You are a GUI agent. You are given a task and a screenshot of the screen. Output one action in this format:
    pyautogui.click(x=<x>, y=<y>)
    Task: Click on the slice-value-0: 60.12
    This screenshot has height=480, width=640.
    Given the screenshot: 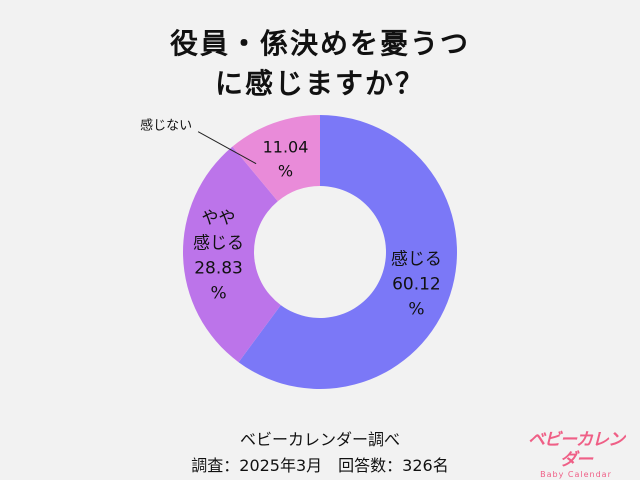 What is the action you would take?
    pyautogui.click(x=416, y=285)
    